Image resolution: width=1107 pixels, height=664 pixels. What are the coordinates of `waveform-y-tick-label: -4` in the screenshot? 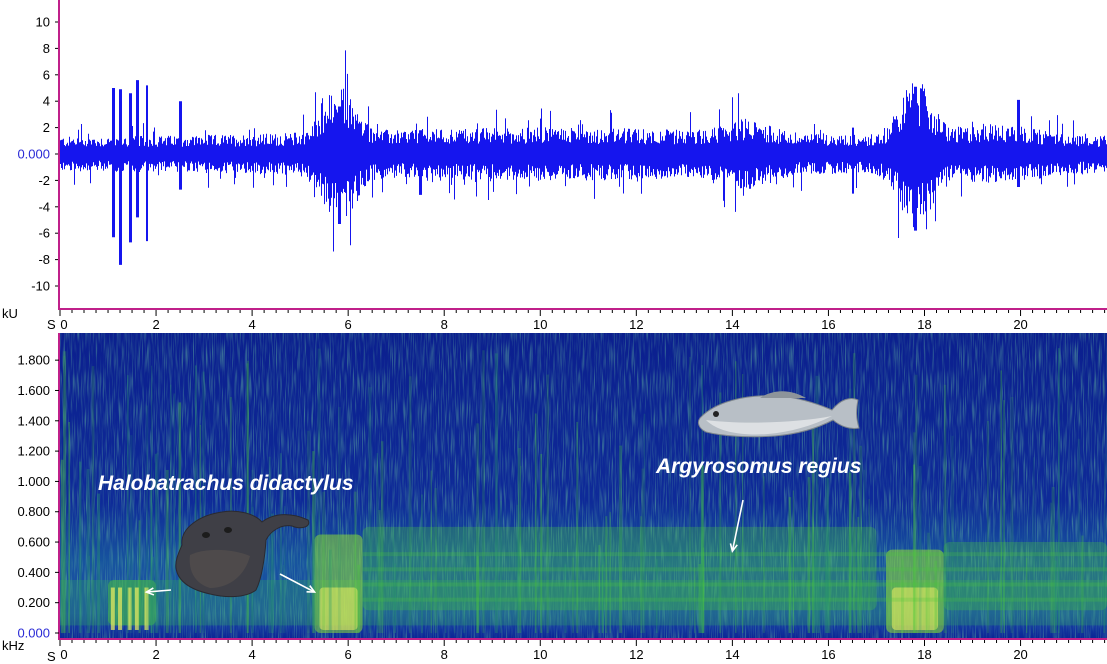 It's located at (44, 206).